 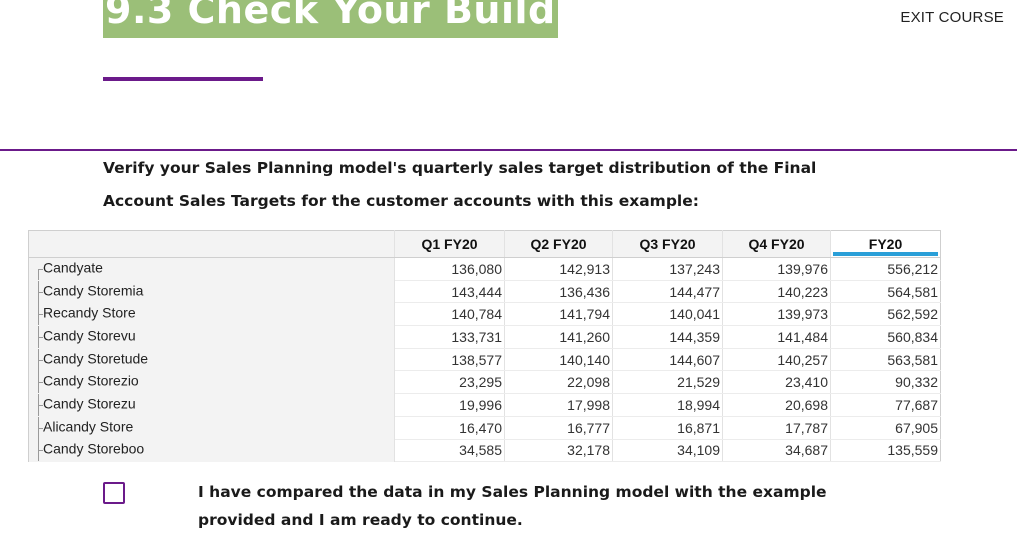 What do you see at coordinates (667, 405) in the screenshot?
I see `value-cell: 18,994` at bounding box center [667, 405].